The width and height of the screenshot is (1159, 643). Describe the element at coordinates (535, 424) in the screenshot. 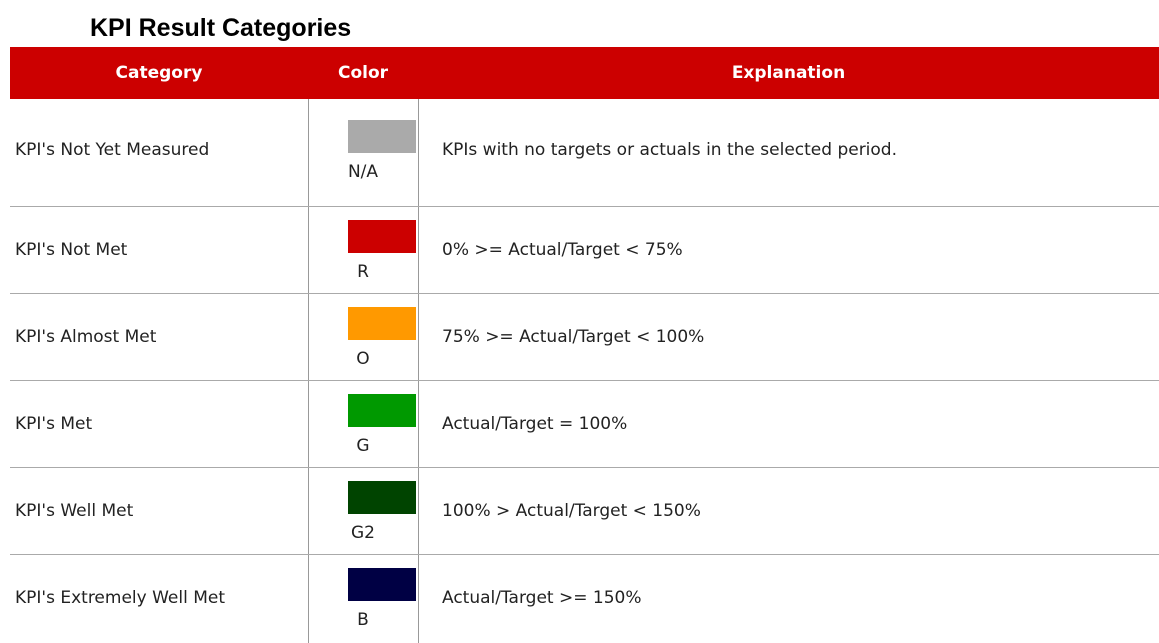

I see `explanation-cell: Actual/Target = 100%` at that location.